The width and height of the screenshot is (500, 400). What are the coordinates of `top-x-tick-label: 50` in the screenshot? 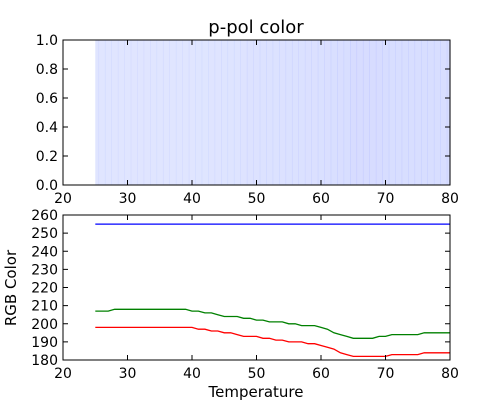 It's located at (257, 199).